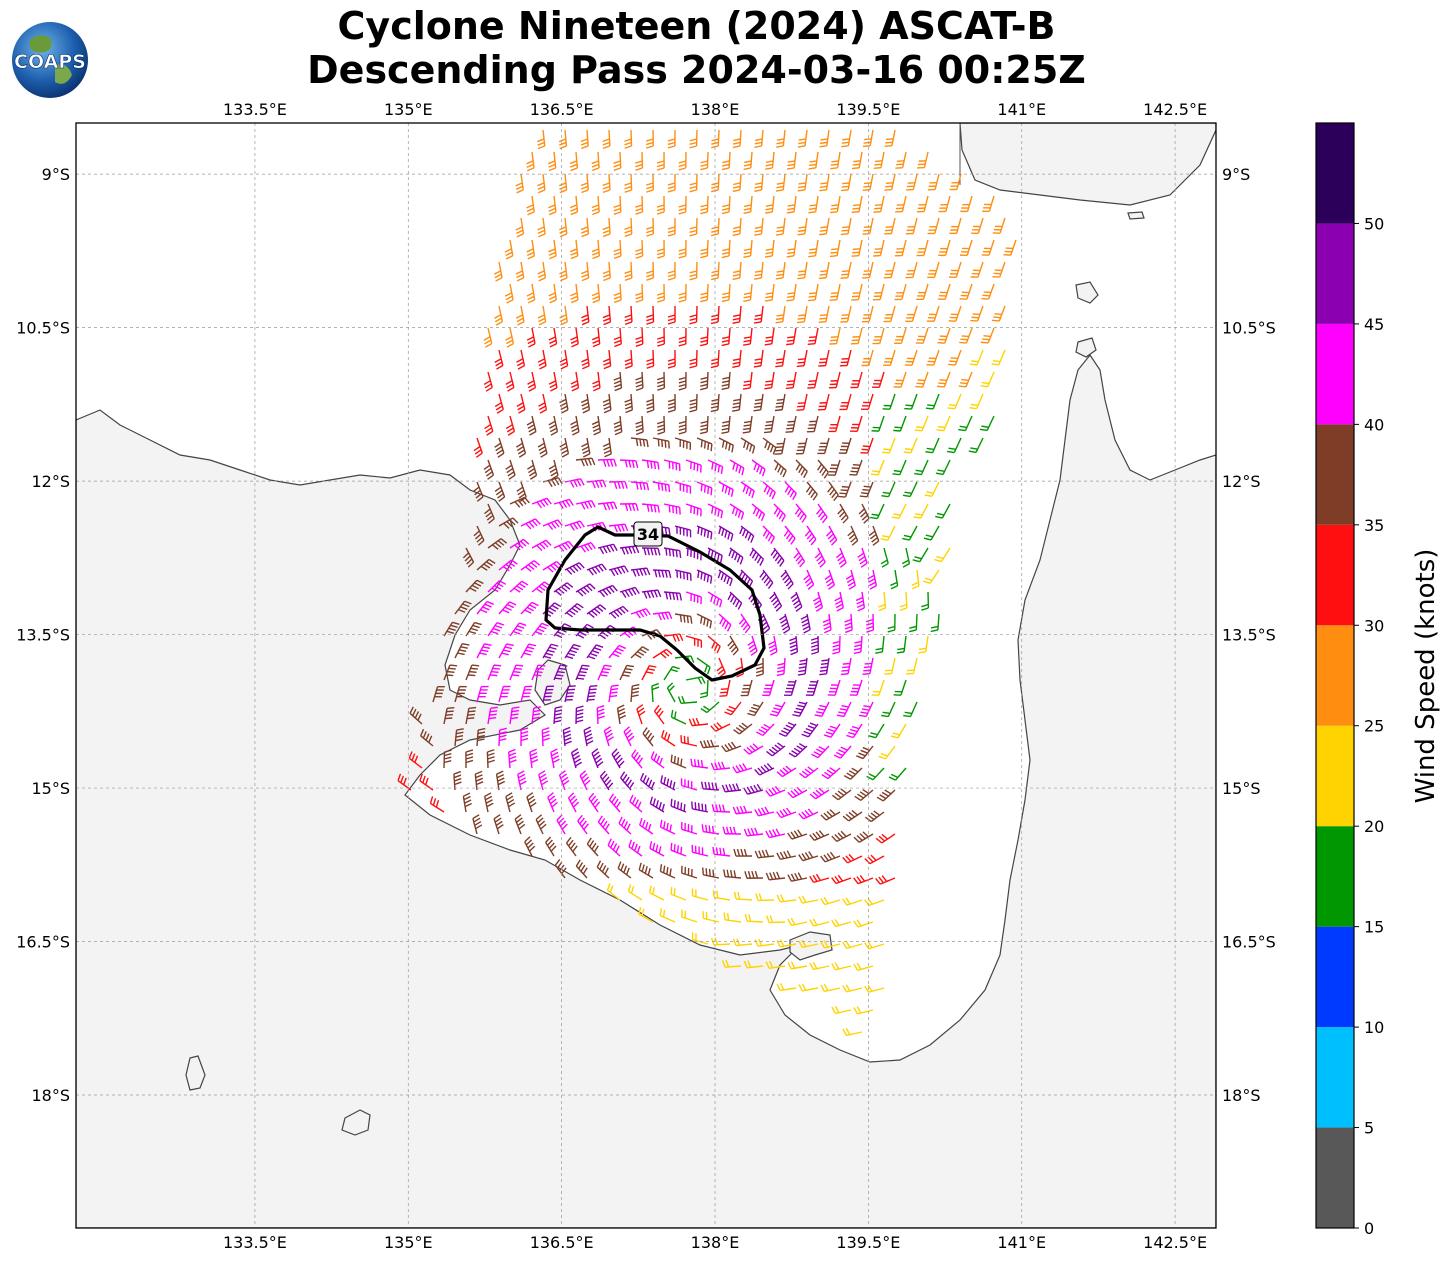  Describe the element at coordinates (255, 109) in the screenshot. I see `lon-tick-label-top: 133.5°E` at that location.